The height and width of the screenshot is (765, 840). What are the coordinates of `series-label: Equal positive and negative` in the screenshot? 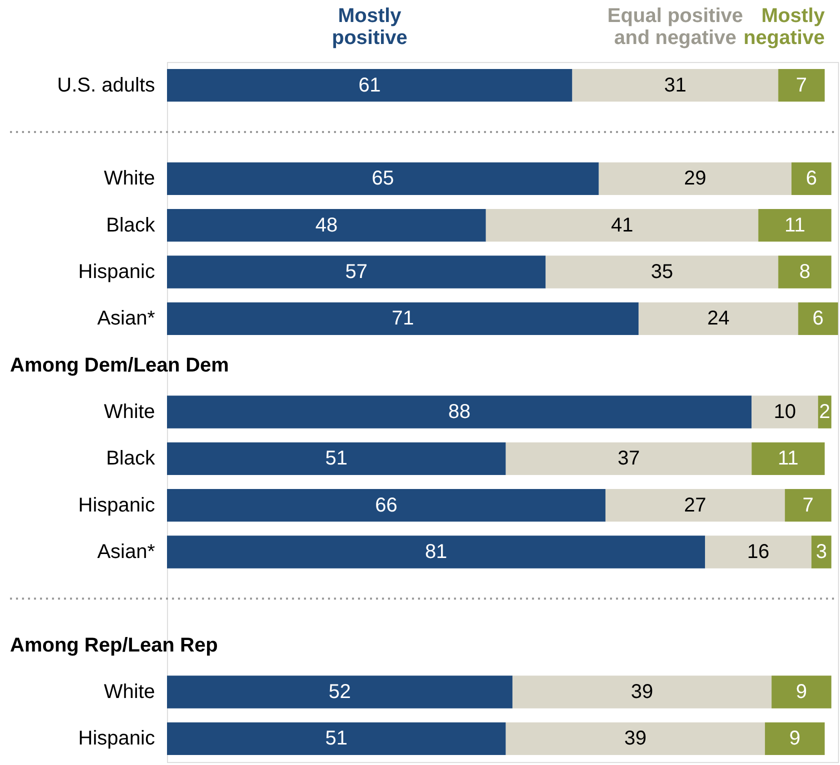 It's located at (675, 27).